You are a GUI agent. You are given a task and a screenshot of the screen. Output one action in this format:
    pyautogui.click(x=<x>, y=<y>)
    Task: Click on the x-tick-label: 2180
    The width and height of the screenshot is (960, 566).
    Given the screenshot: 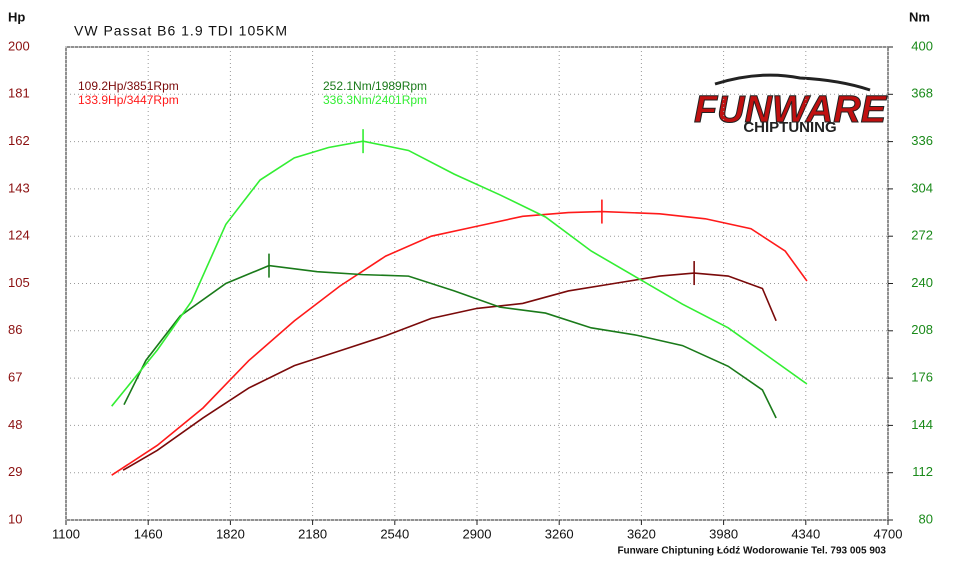 What is the action you would take?
    pyautogui.click(x=312, y=533)
    